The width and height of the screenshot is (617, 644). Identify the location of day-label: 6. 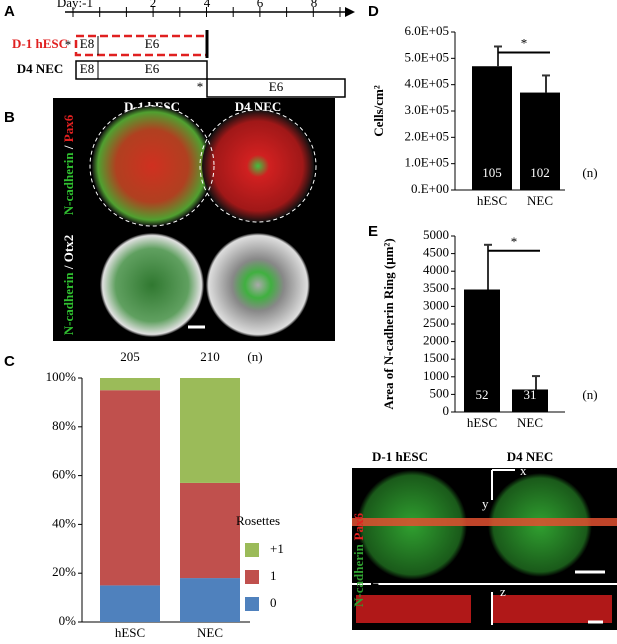
(260, 5).